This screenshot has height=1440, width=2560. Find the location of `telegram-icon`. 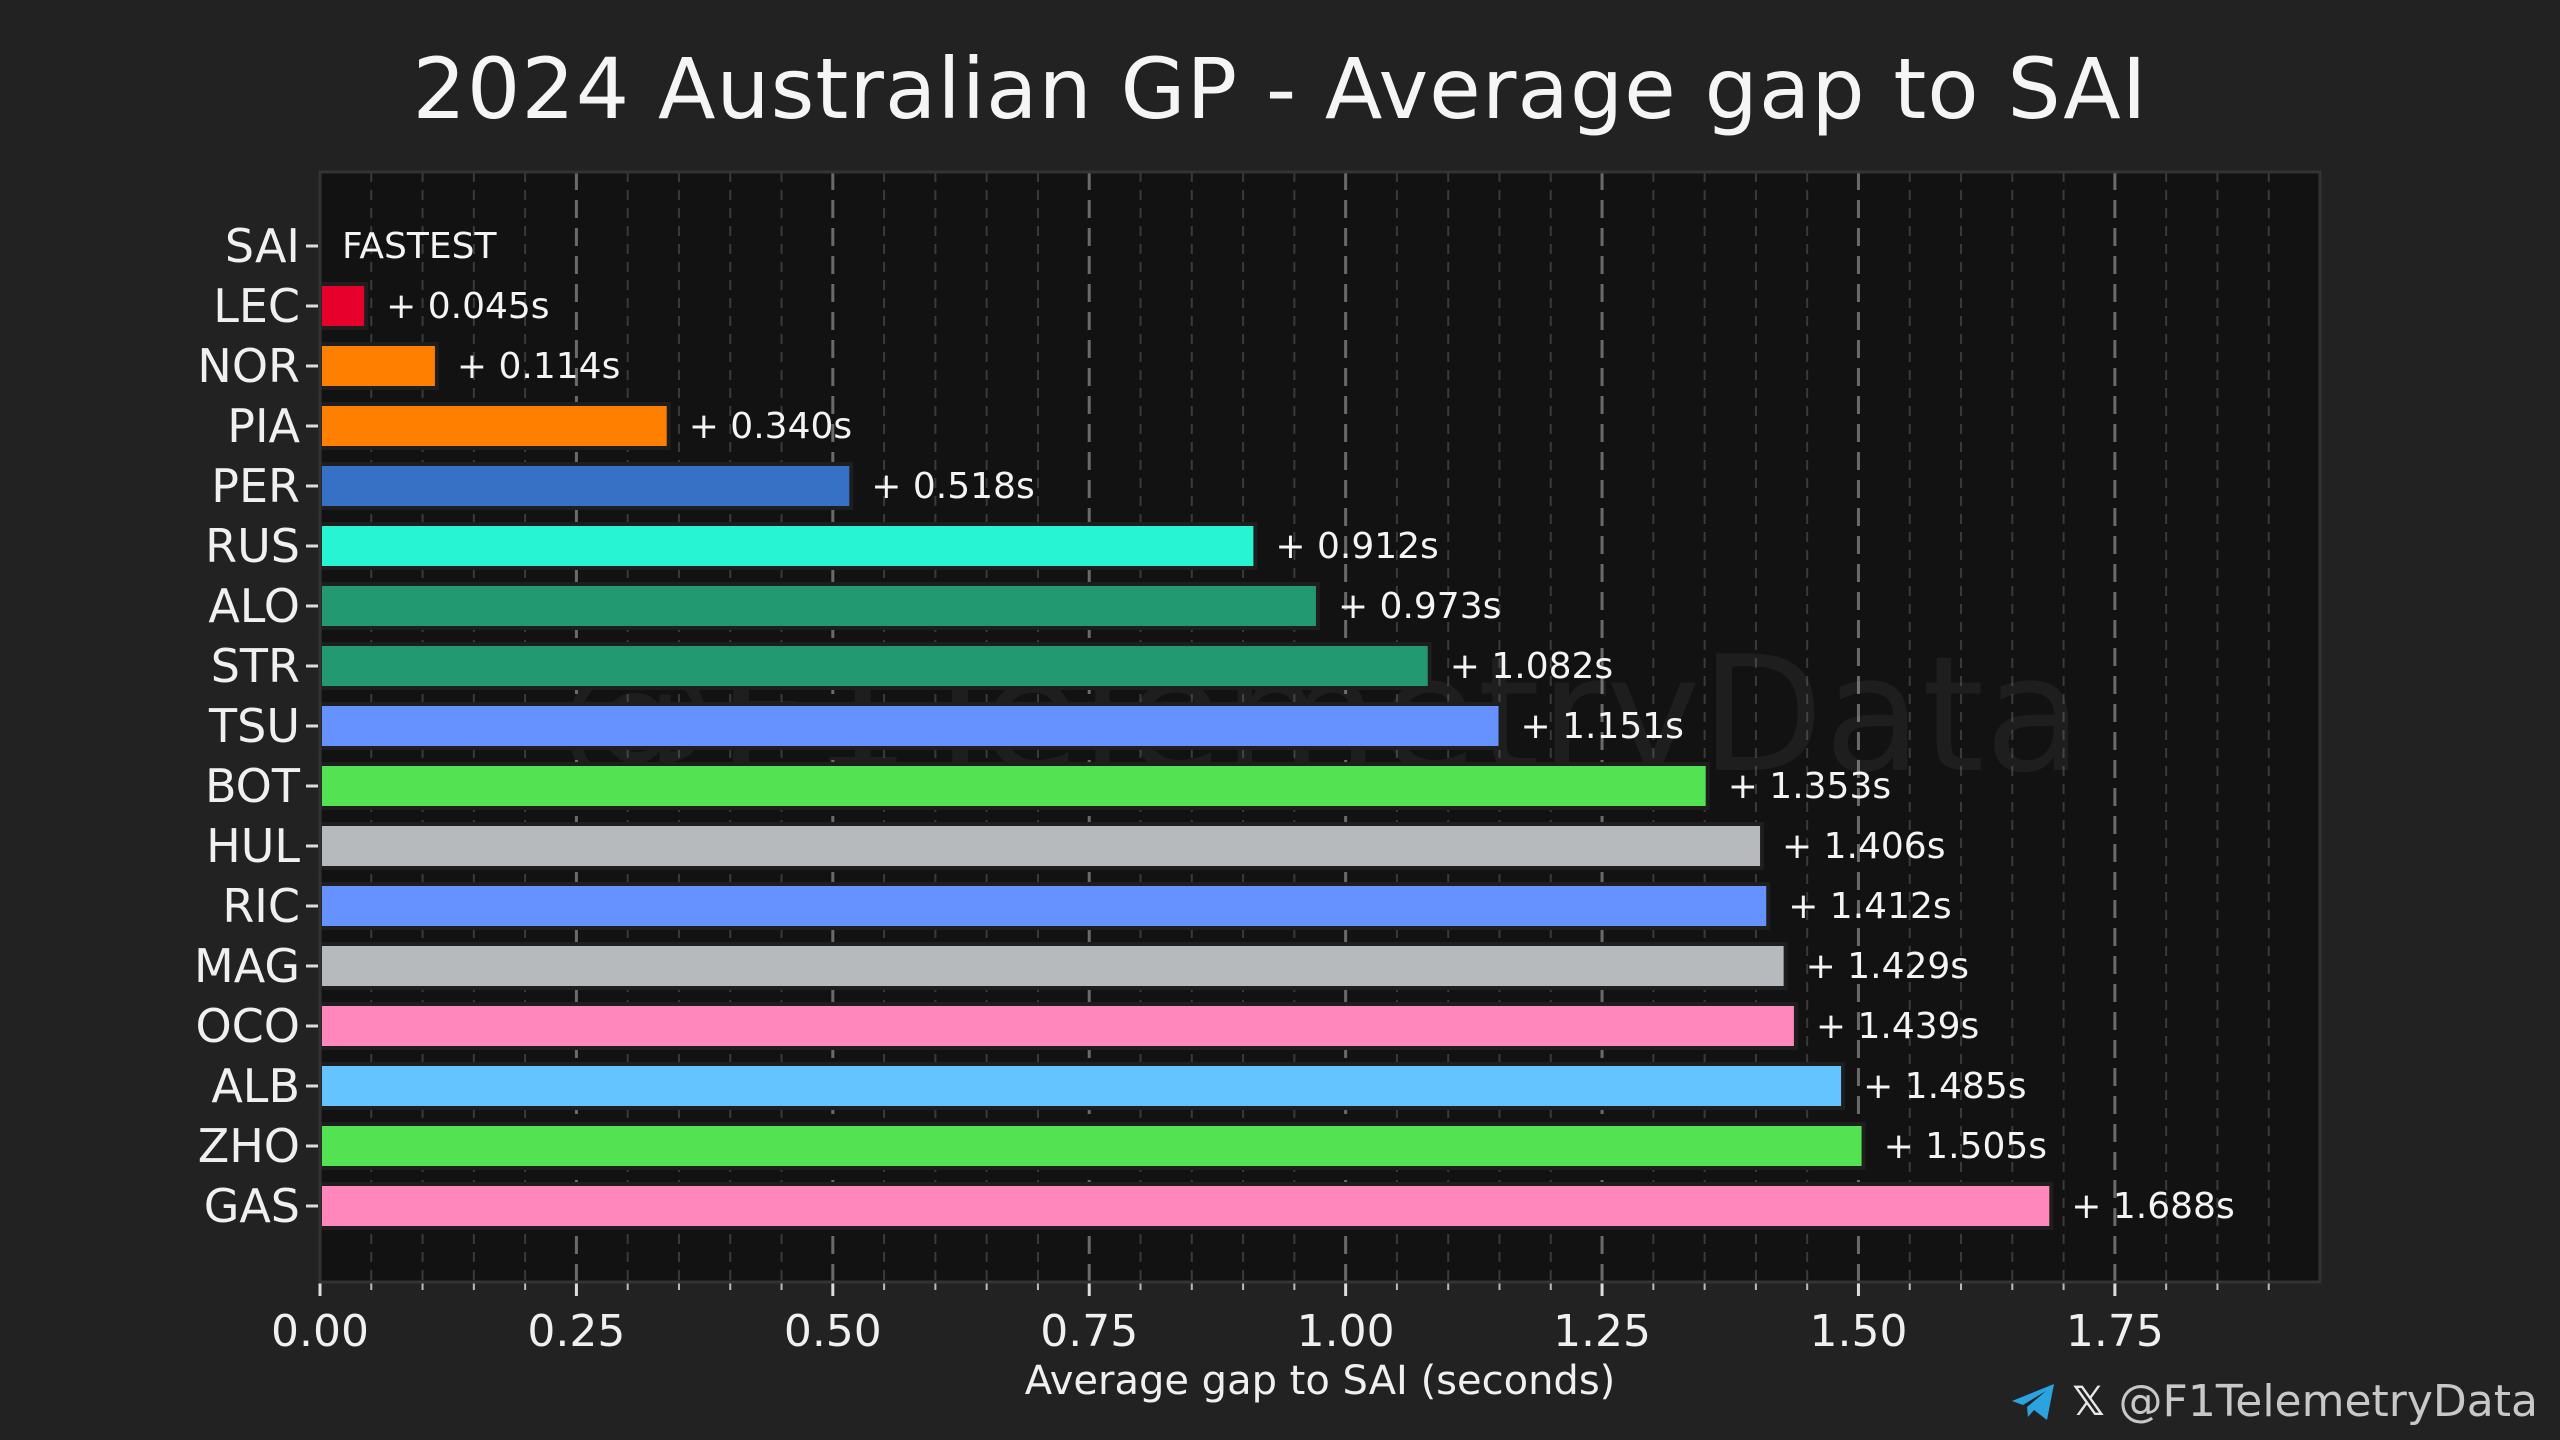

telegram-icon is located at coordinates (2033, 1401).